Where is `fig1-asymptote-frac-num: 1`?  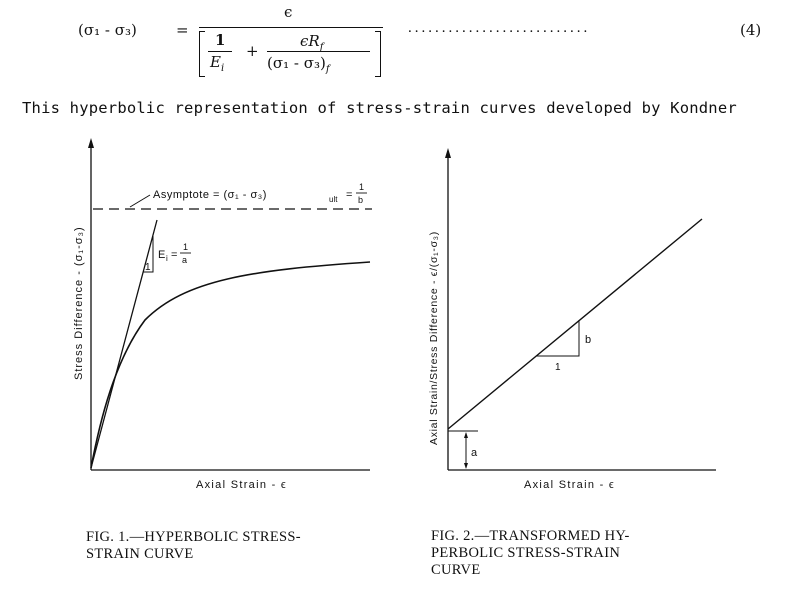 fig1-asymptote-frac-num: 1 is located at coordinates (361, 187).